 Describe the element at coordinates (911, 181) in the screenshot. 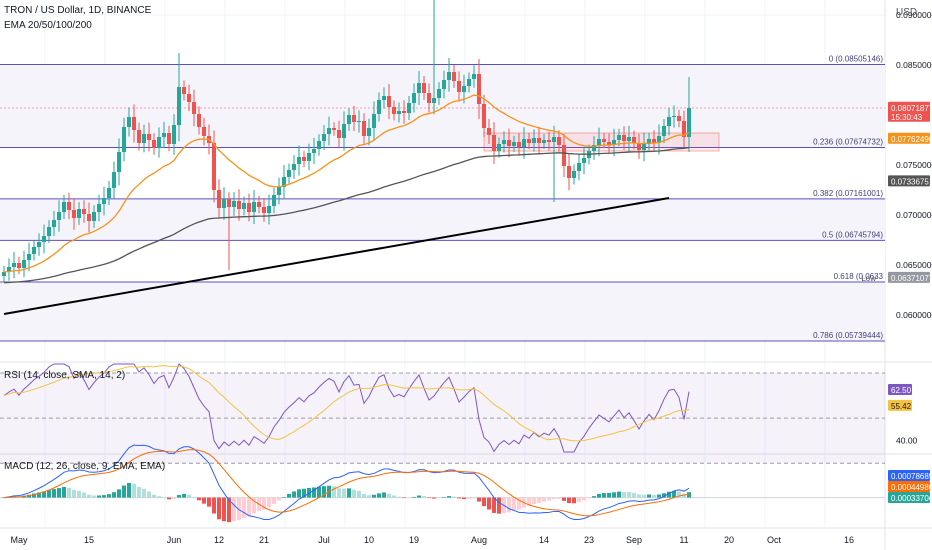

I see `price-badge-value: 0.07336751` at that location.